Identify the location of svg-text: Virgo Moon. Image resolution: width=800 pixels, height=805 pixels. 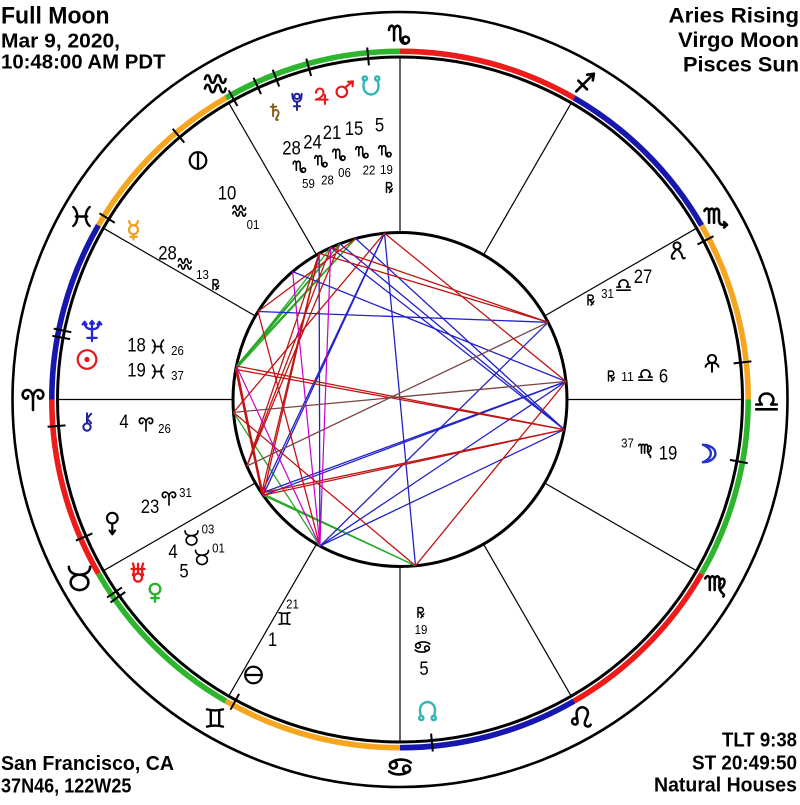
(738, 40).